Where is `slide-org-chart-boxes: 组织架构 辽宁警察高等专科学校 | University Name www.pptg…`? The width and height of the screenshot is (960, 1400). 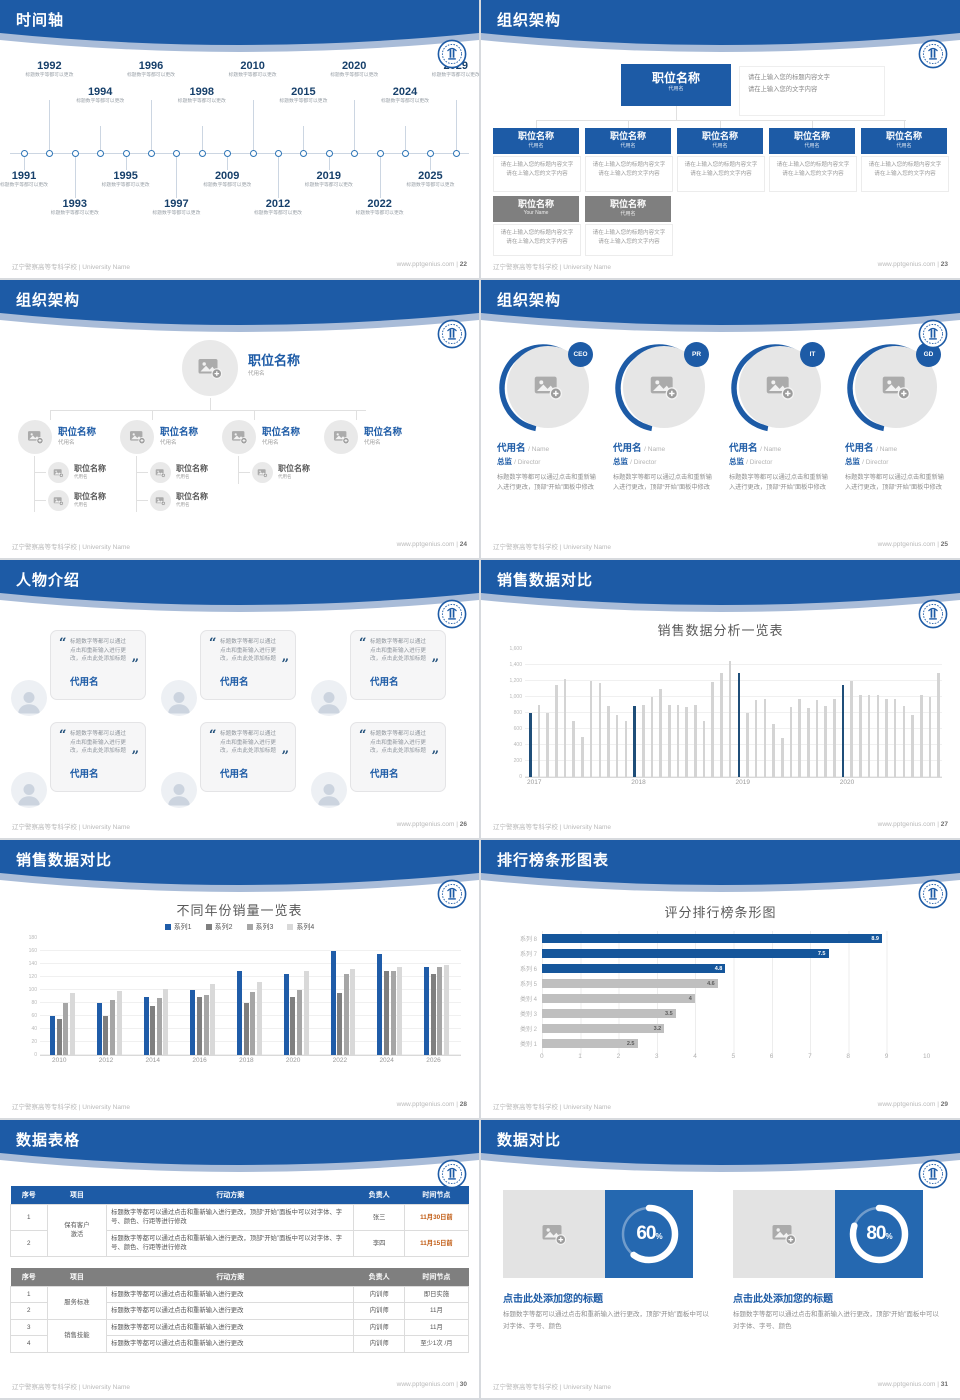 slide-org-chart-boxes: 组织架构 辽宁警察高等专科学校 | University Name www.pptg… is located at coordinates (720, 139).